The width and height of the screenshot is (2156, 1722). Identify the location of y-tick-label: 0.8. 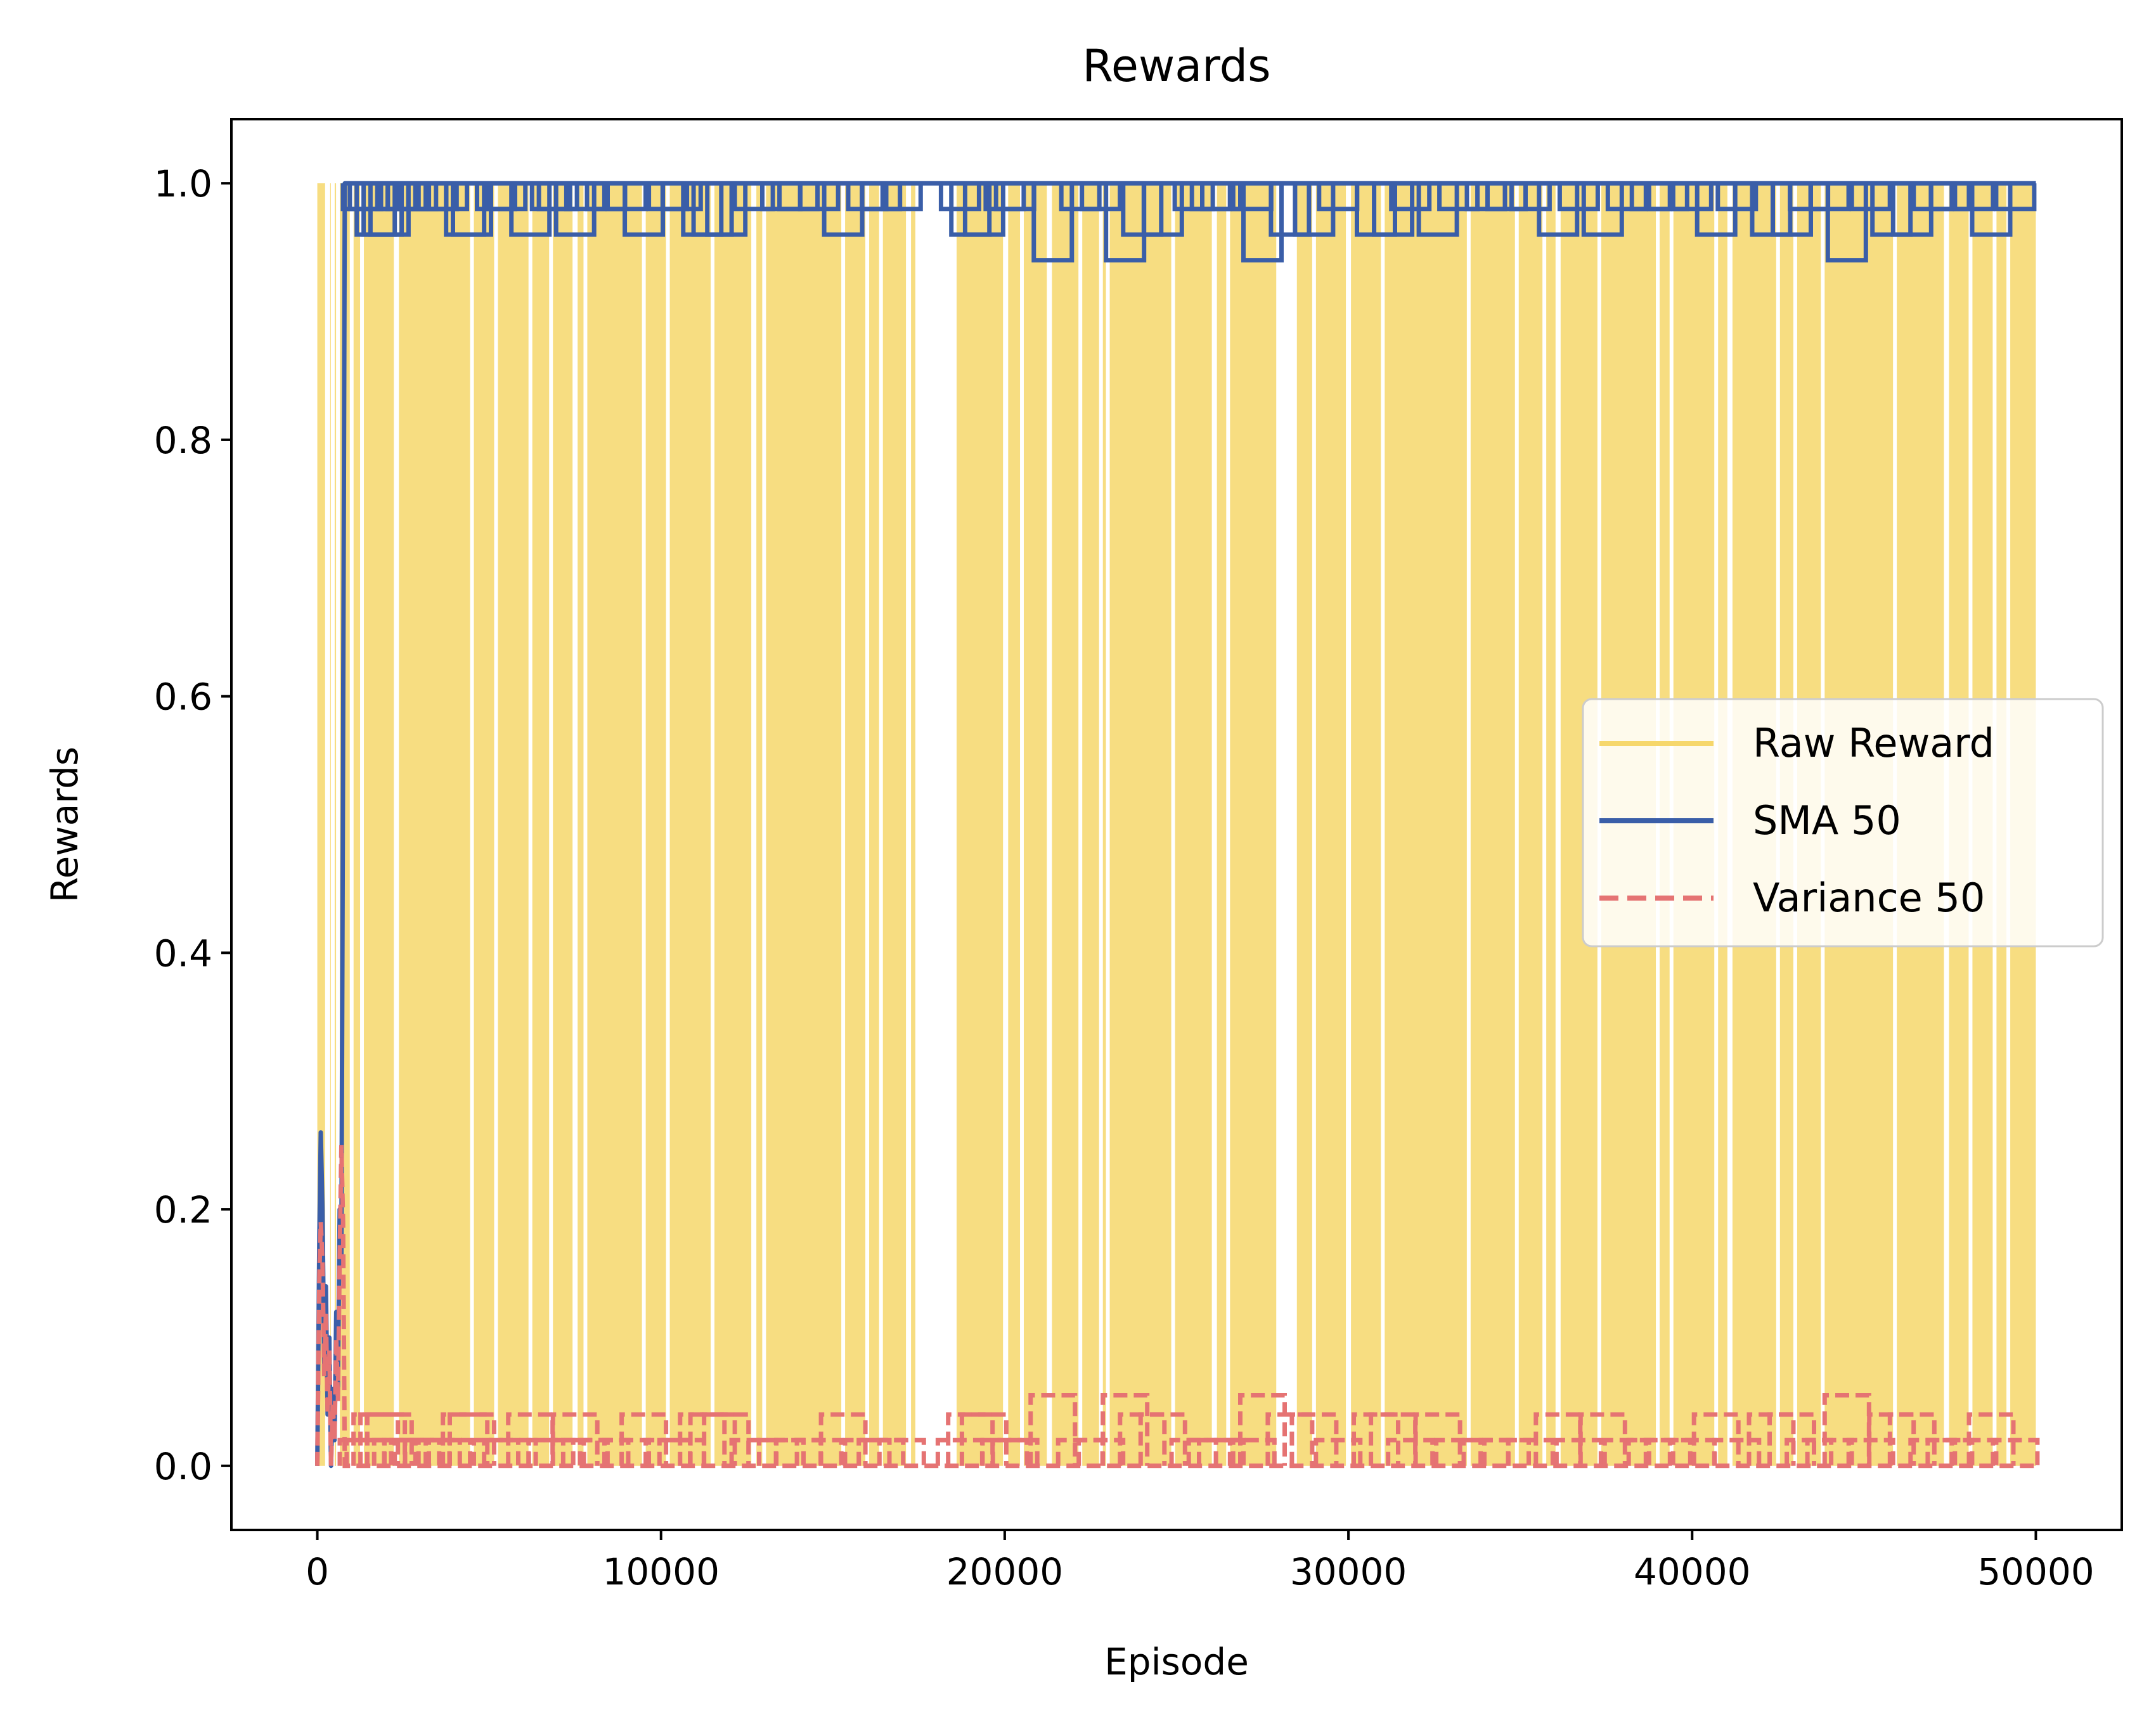
(183, 441).